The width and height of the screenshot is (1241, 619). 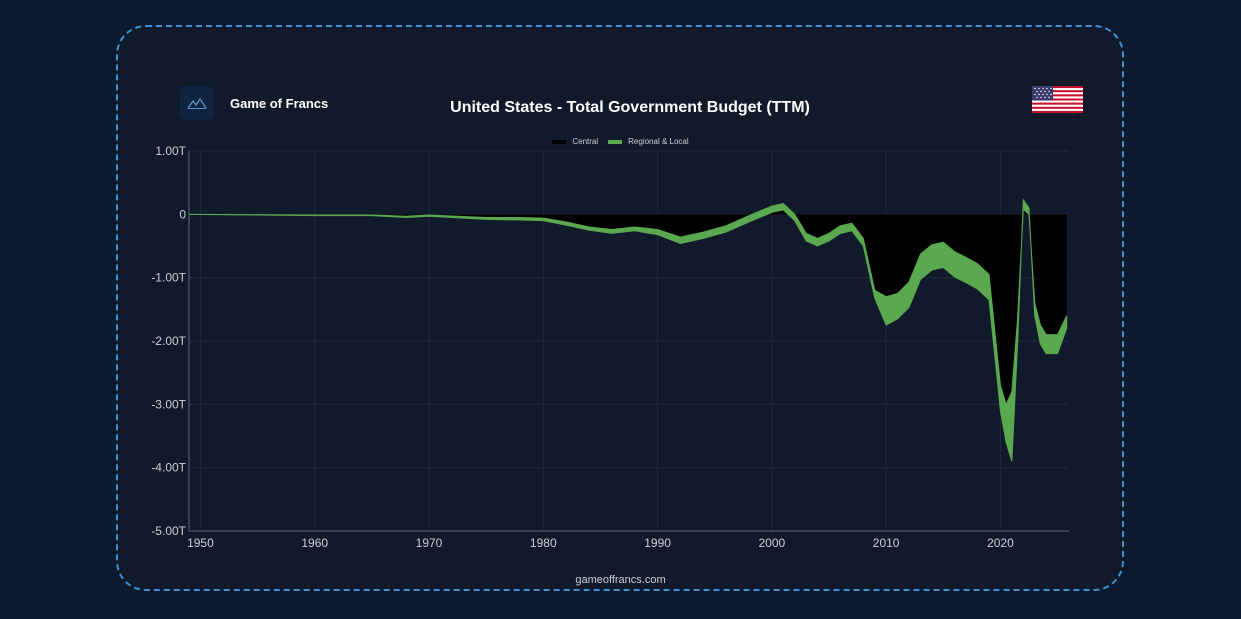 What do you see at coordinates (197, 103) in the screenshot?
I see `mountain-logo-icon` at bounding box center [197, 103].